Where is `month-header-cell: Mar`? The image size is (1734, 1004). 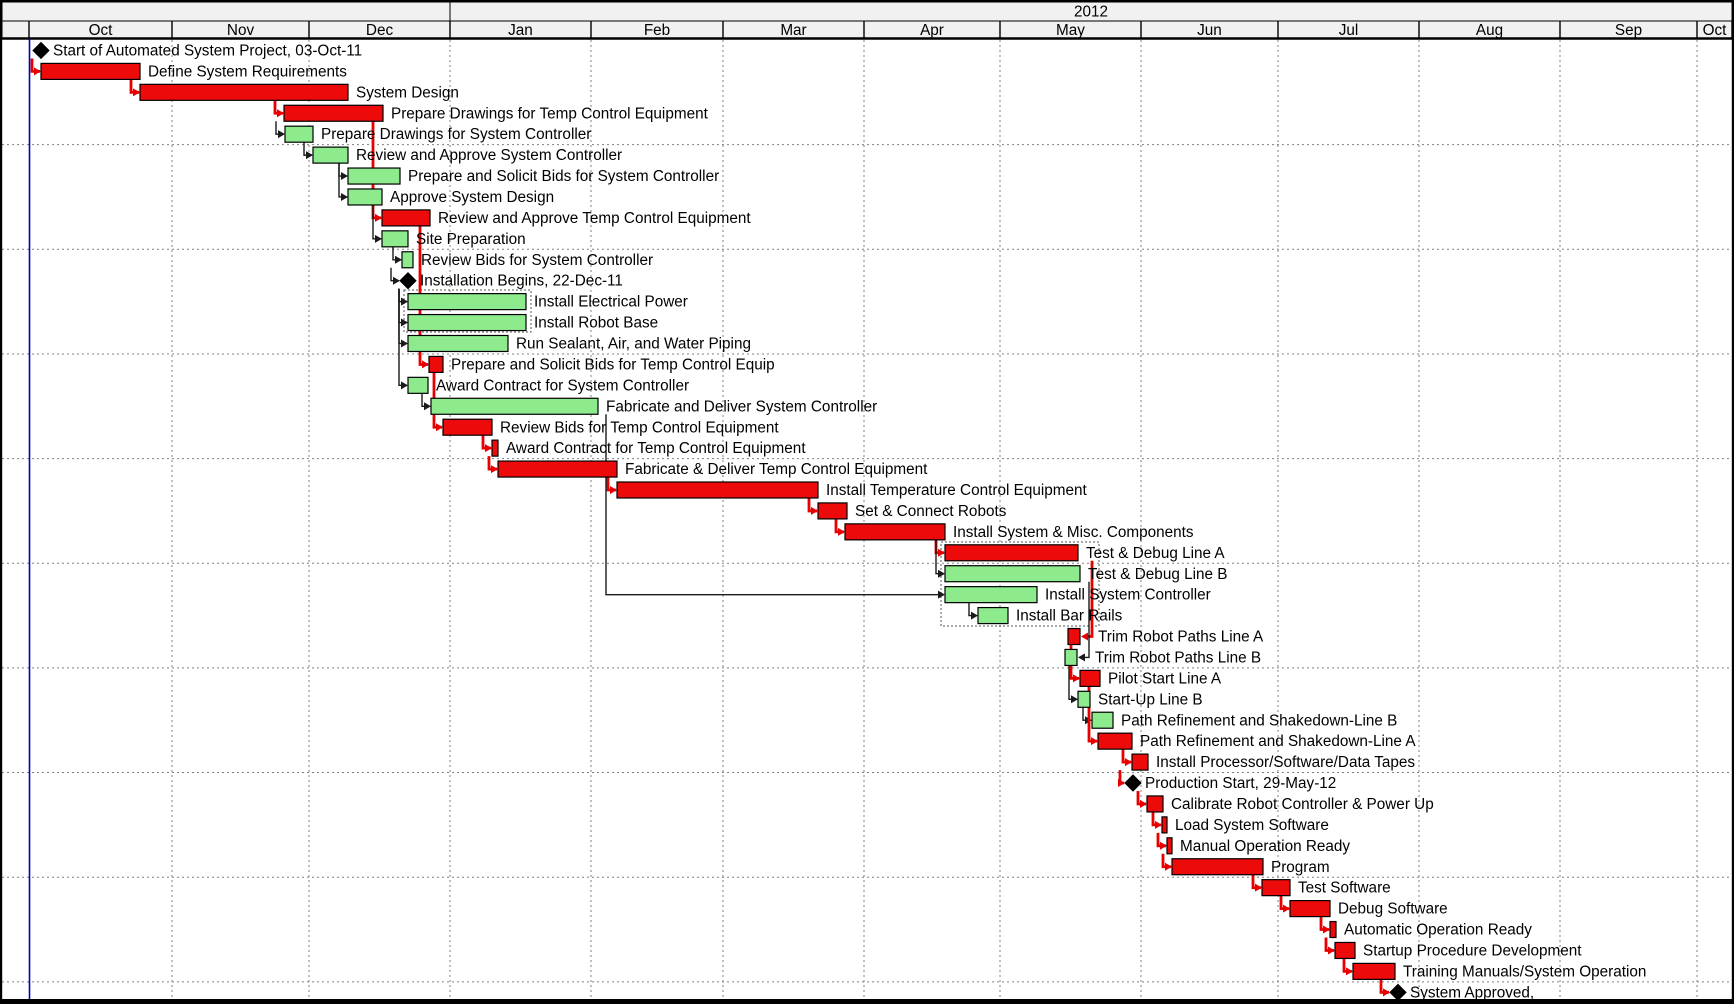 month-header-cell: Mar is located at coordinates (793, 30).